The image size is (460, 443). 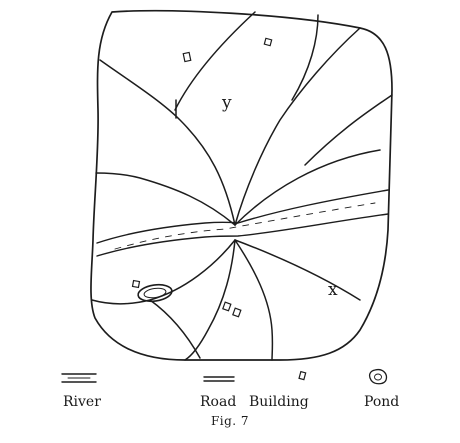 What do you see at coordinates (82, 402) in the screenshot?
I see `legend-label-river: River` at bounding box center [82, 402].